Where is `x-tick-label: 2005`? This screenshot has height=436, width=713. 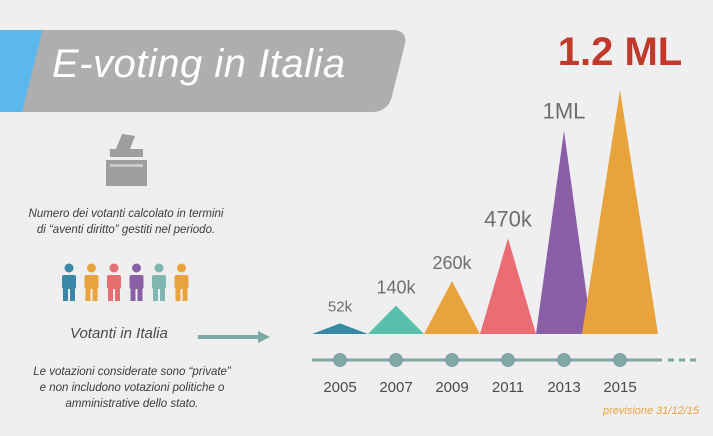
x-tick-label: 2005 is located at coordinates (339, 387).